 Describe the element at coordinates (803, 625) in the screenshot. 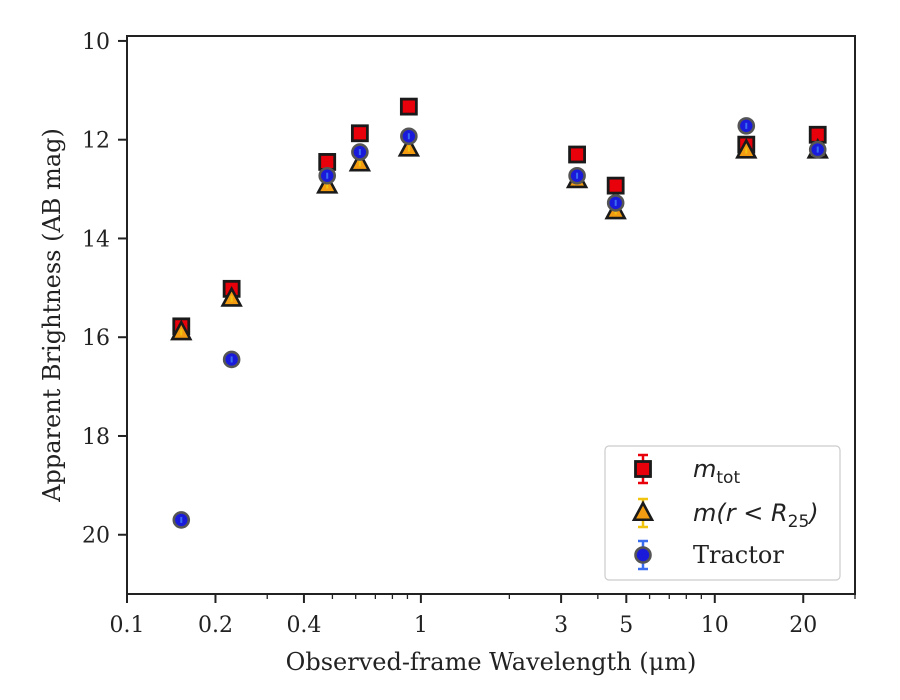

I see `x-tick-label: 20` at that location.